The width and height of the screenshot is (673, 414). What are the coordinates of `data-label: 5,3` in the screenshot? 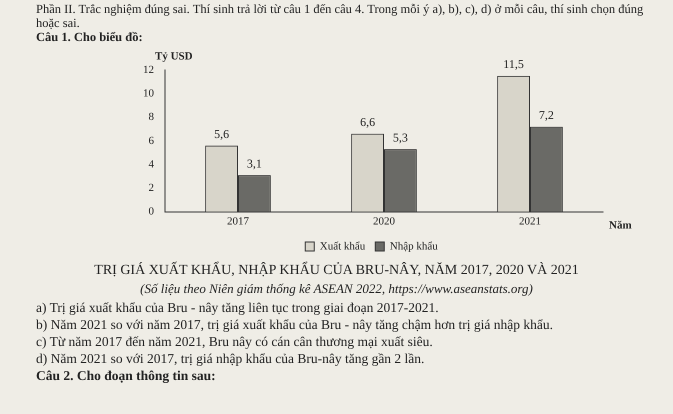 It's located at (400, 137).